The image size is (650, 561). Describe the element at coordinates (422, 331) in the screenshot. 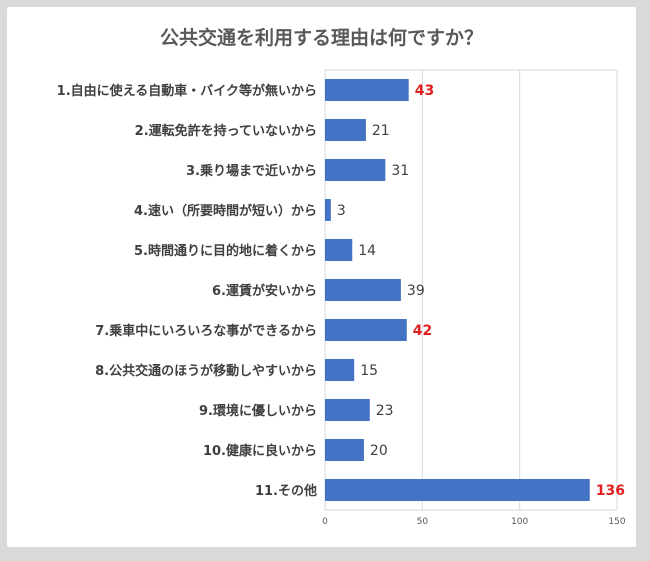

I see `data-label: 42` at that location.